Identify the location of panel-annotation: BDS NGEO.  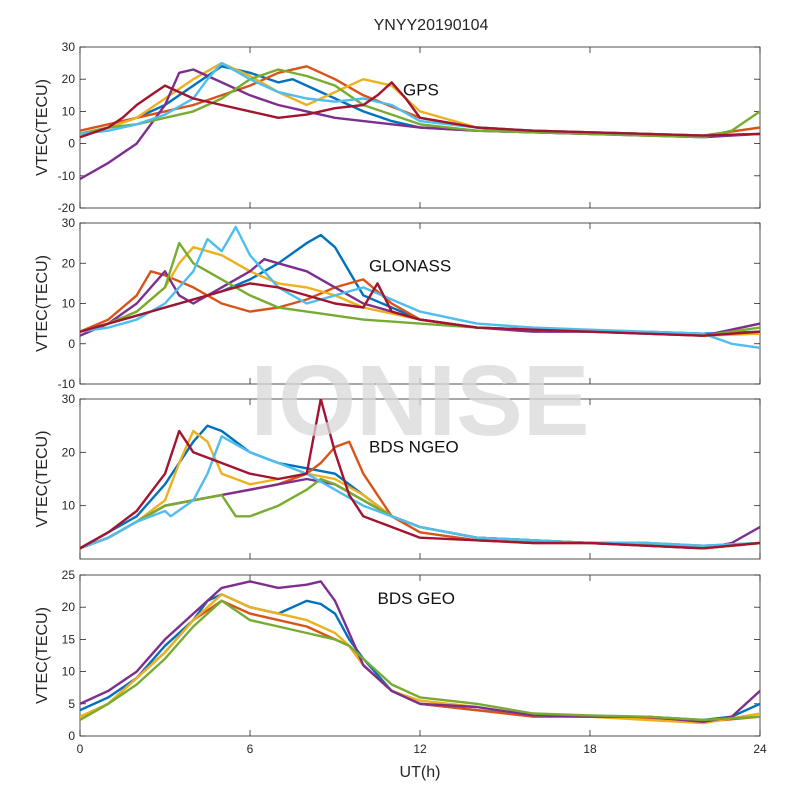
(414, 446).